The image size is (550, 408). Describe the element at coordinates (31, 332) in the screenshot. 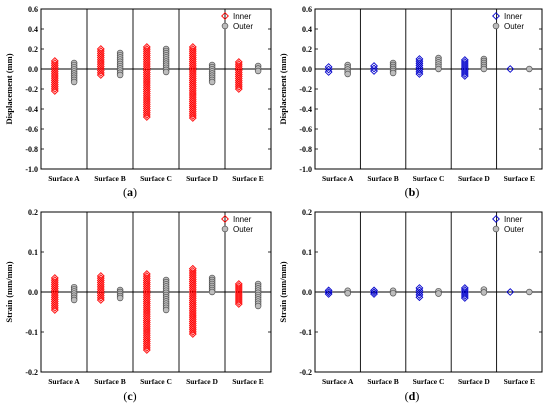

I see `y-tick-label: -0.1` at that location.